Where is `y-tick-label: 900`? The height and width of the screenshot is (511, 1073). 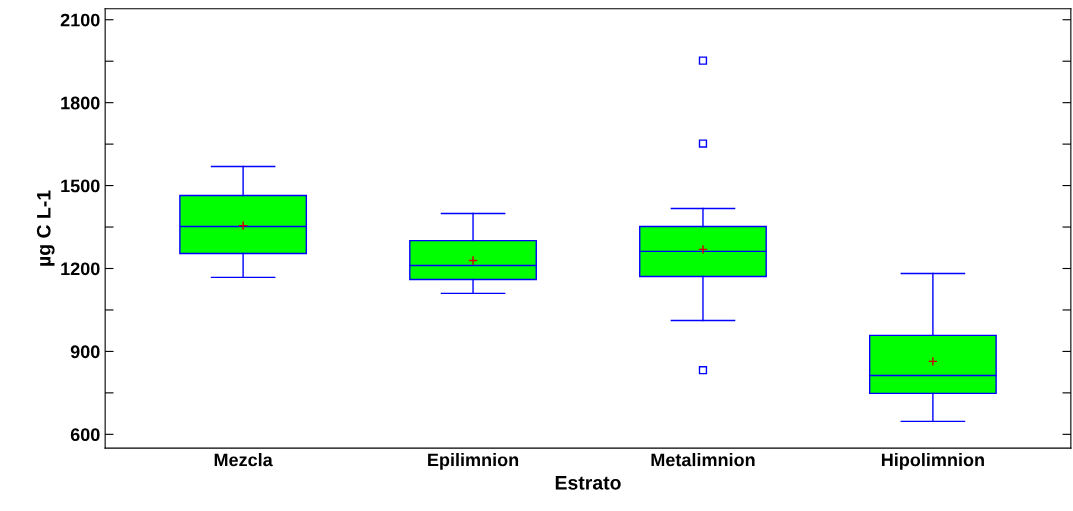 y-tick-label: 900 is located at coordinates (85, 352).